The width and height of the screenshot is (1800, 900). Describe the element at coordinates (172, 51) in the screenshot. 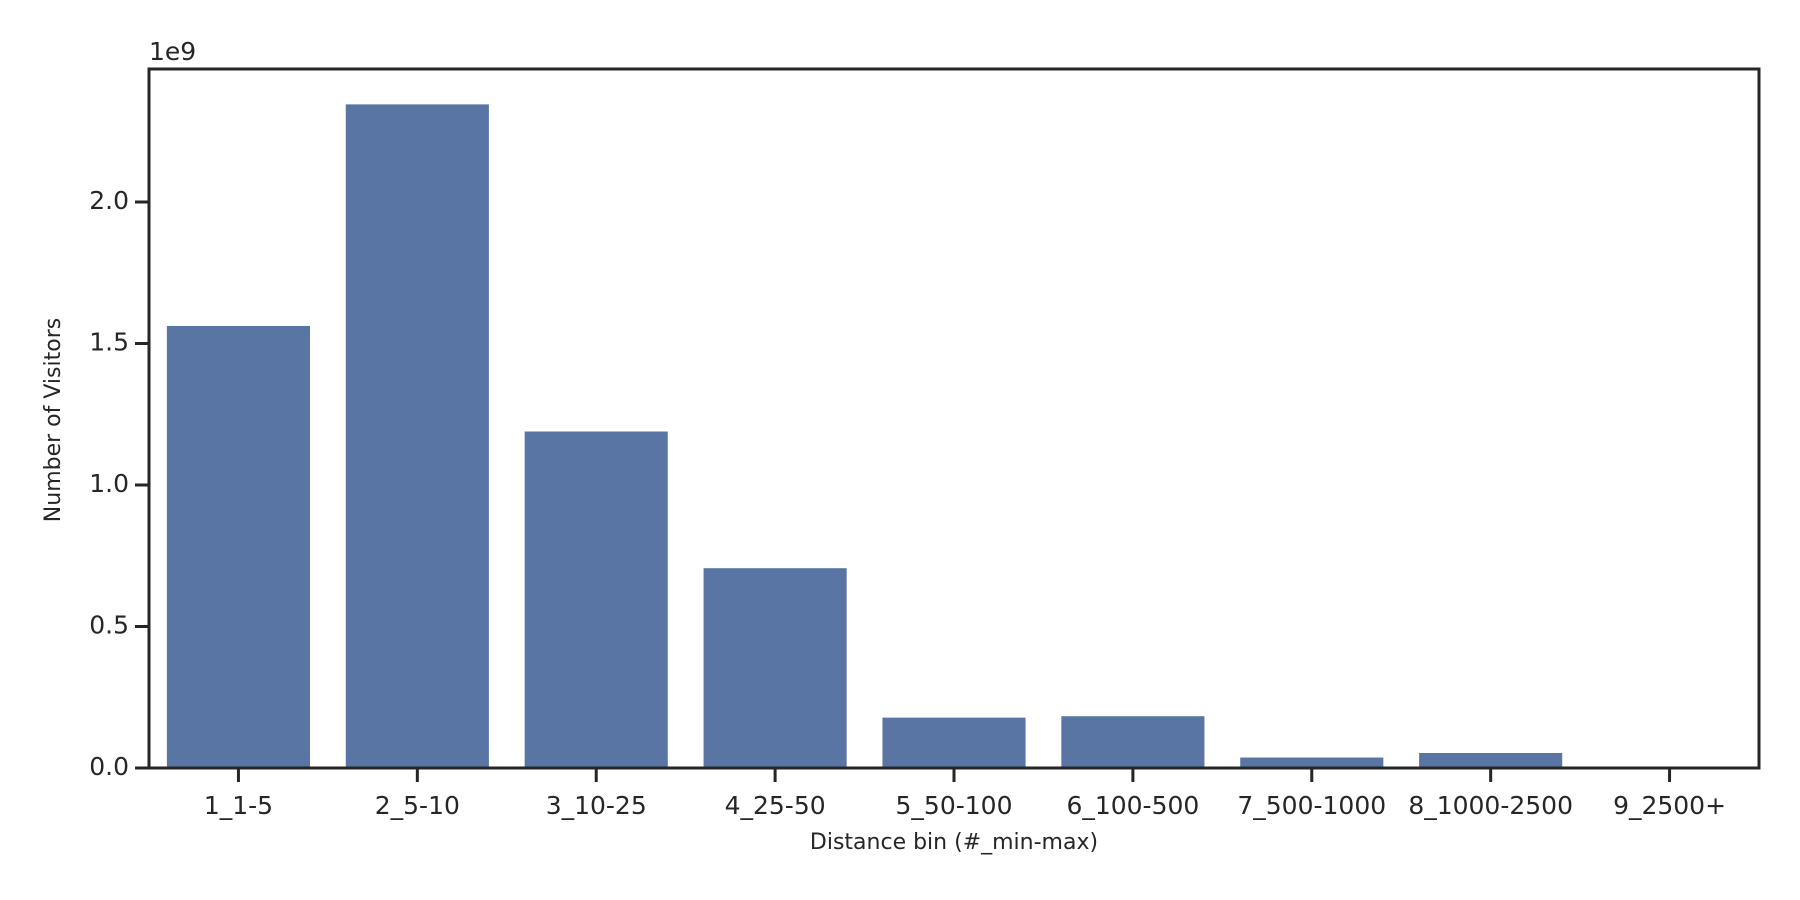

I see `offset-label: 1e9` at that location.